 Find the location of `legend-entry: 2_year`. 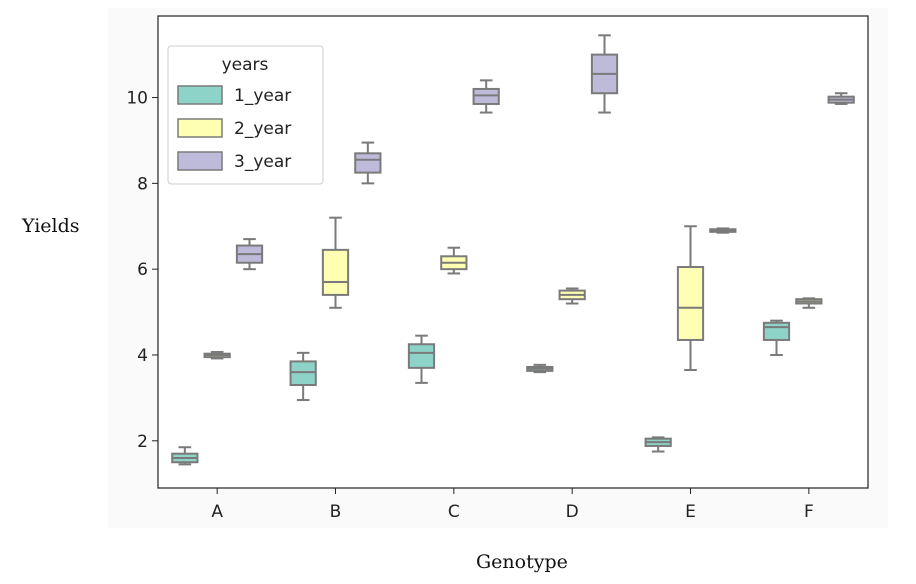

legend-entry: 2_year is located at coordinates (262, 129).